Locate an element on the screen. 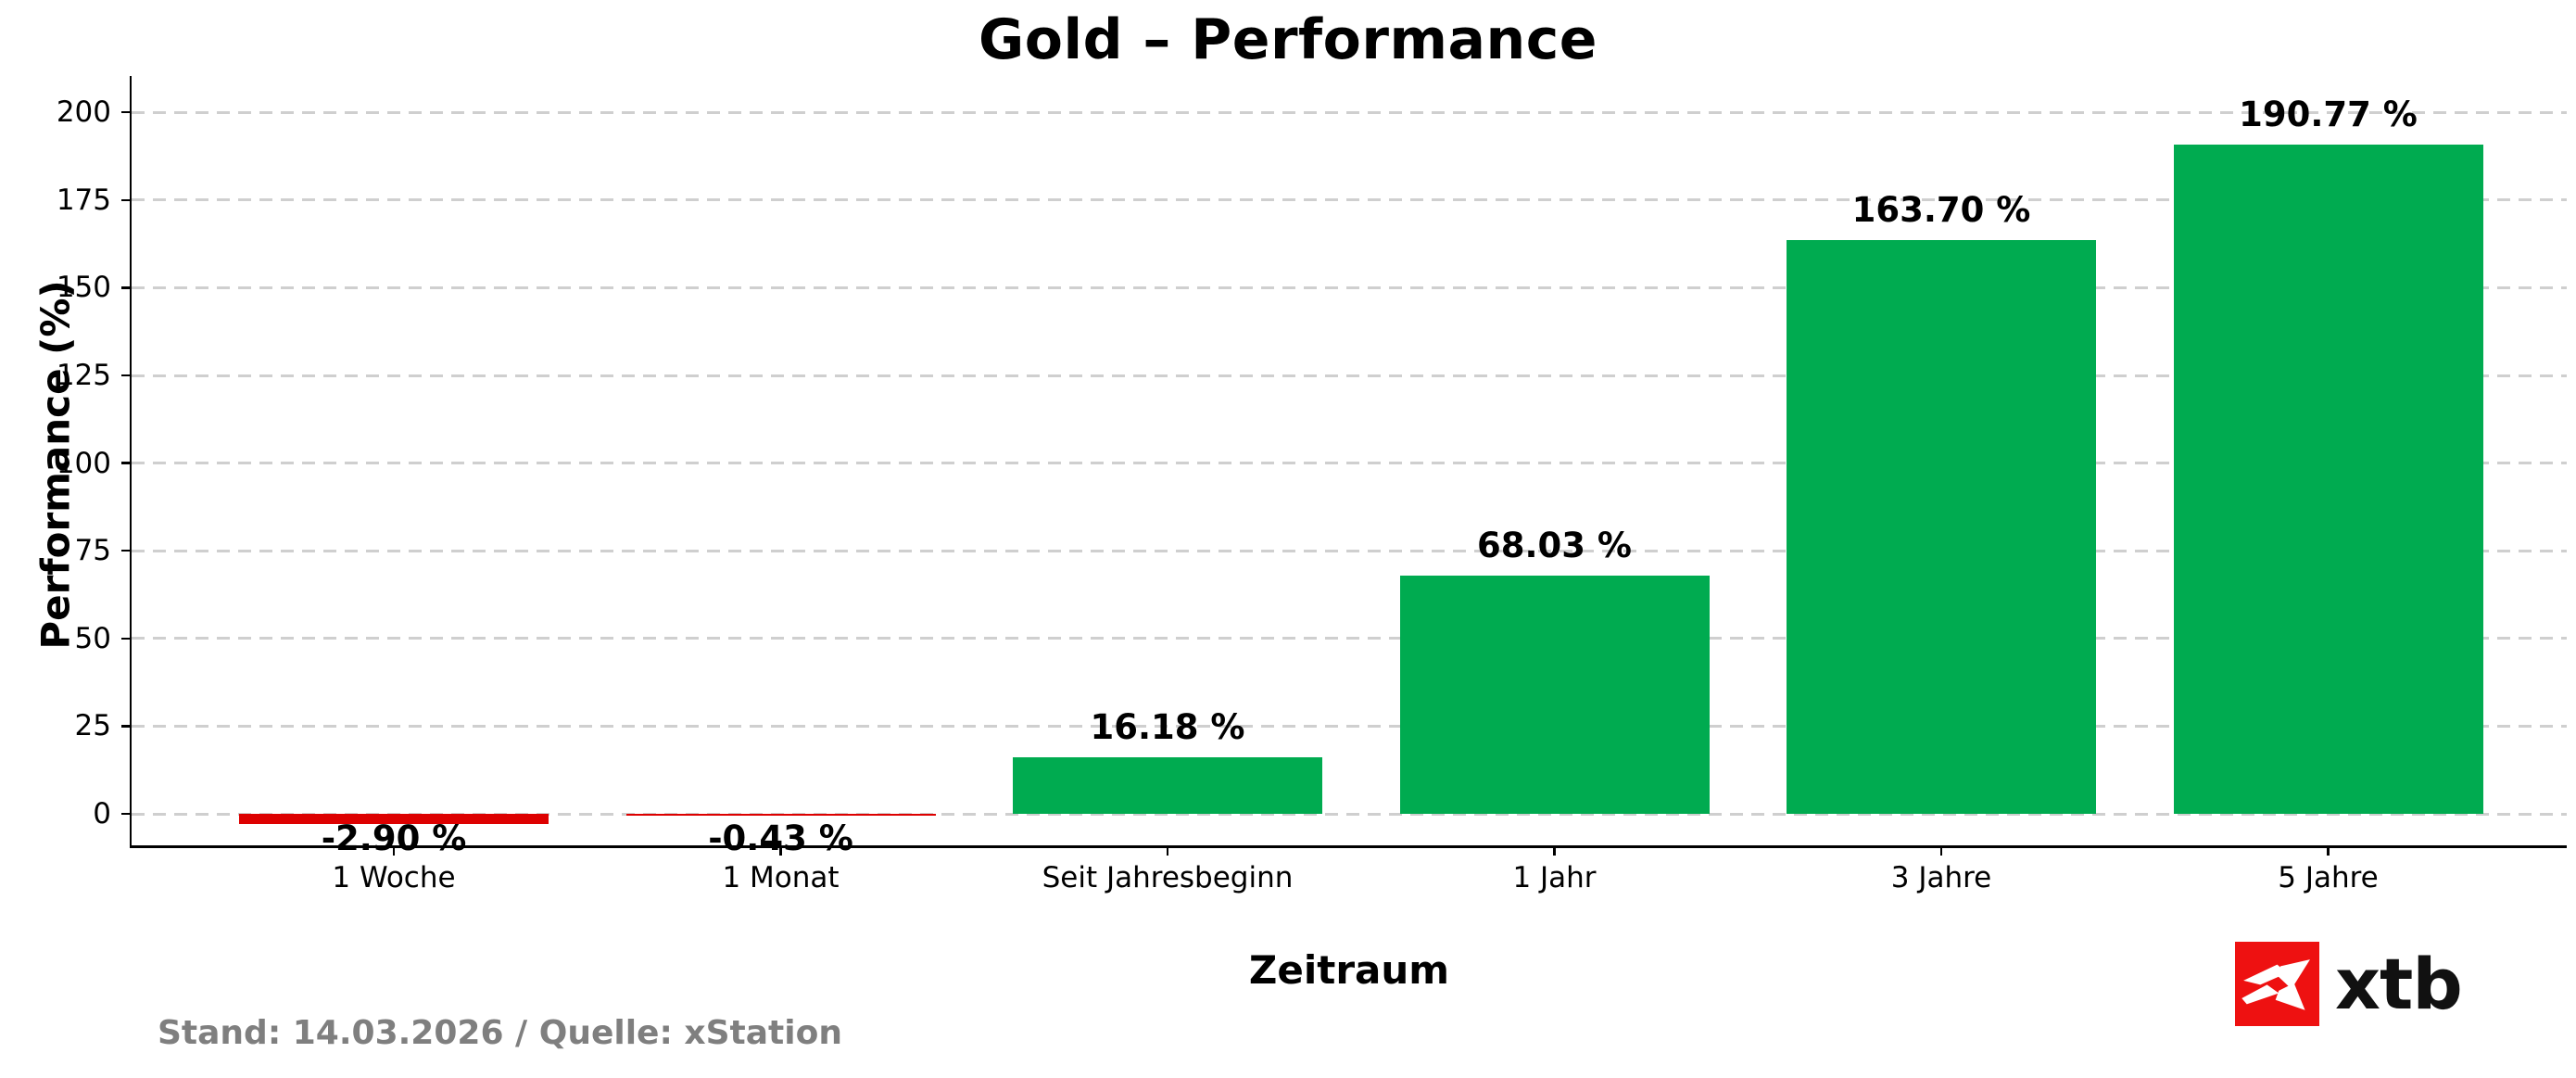 The image size is (2576, 1078). y-tick-label: 0 is located at coordinates (102, 814).